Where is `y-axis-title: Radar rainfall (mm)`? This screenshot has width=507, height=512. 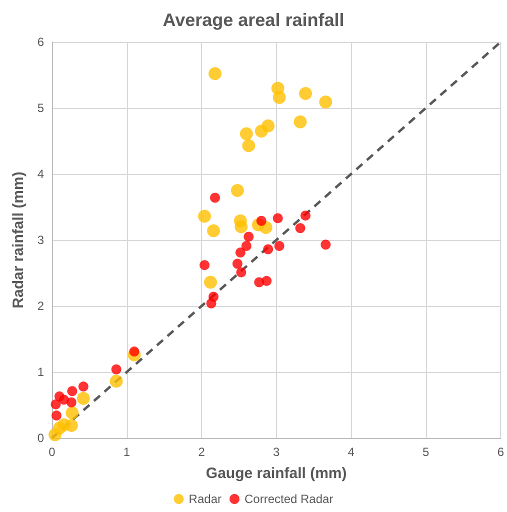 y-axis-title: Radar rainfall (mm) is located at coordinates (18, 240).